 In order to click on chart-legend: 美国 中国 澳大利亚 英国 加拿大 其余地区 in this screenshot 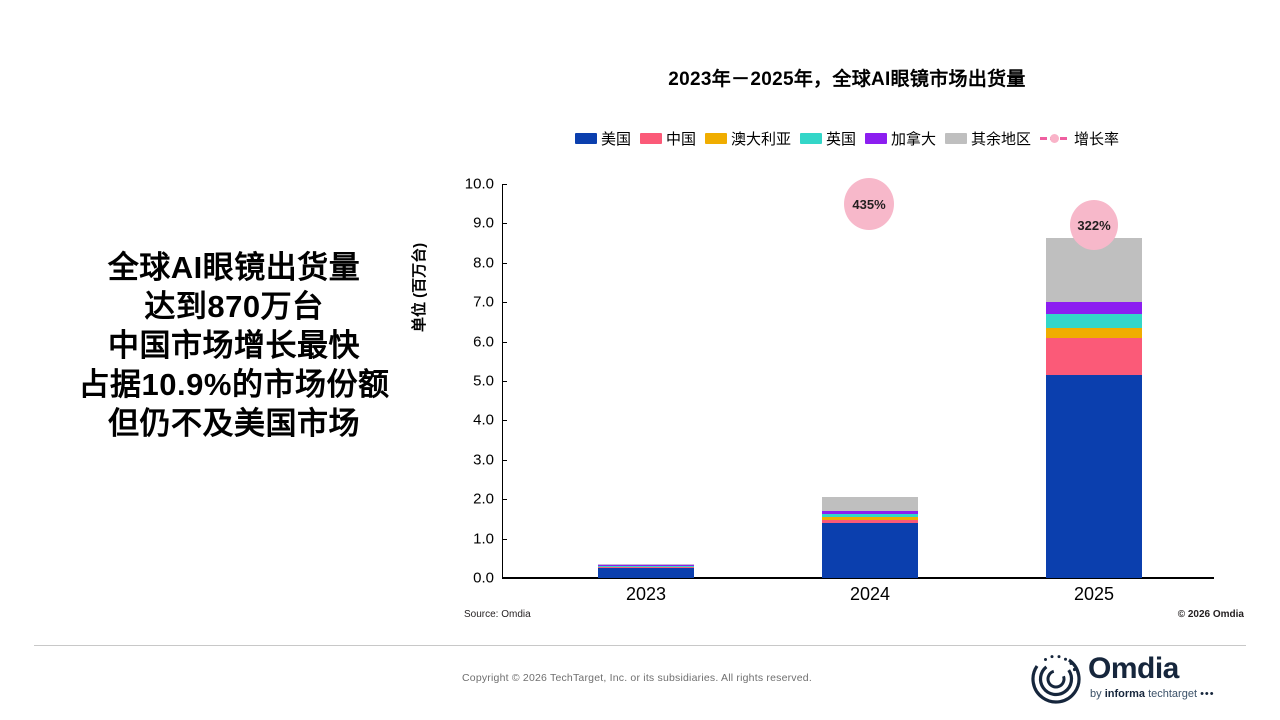, I will do `click(847, 138)`.